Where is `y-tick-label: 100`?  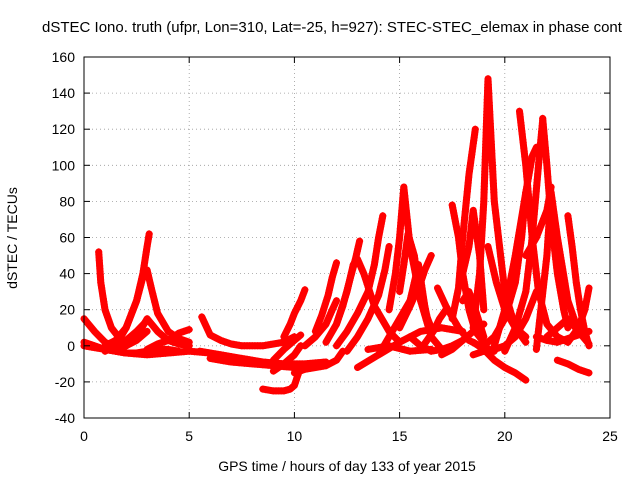 y-tick-label: 100 is located at coordinates (64, 165).